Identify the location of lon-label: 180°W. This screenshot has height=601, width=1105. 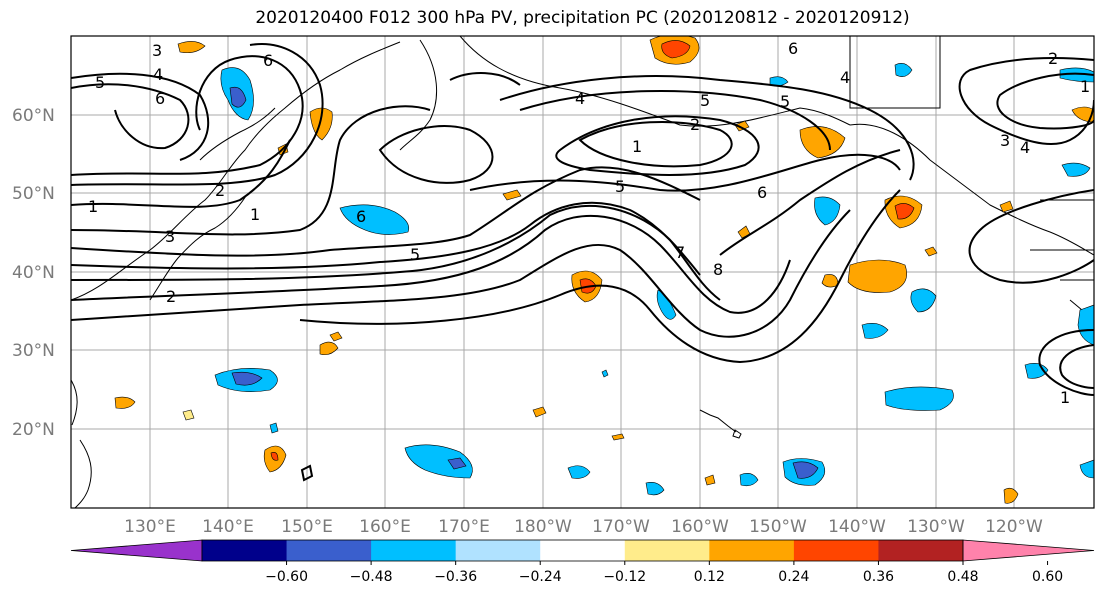
(543, 527).